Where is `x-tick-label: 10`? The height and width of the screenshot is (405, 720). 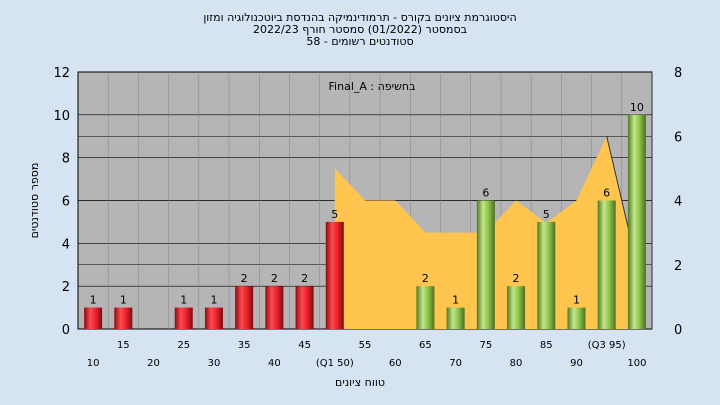 x-tick-label: 10 is located at coordinates (93, 363).